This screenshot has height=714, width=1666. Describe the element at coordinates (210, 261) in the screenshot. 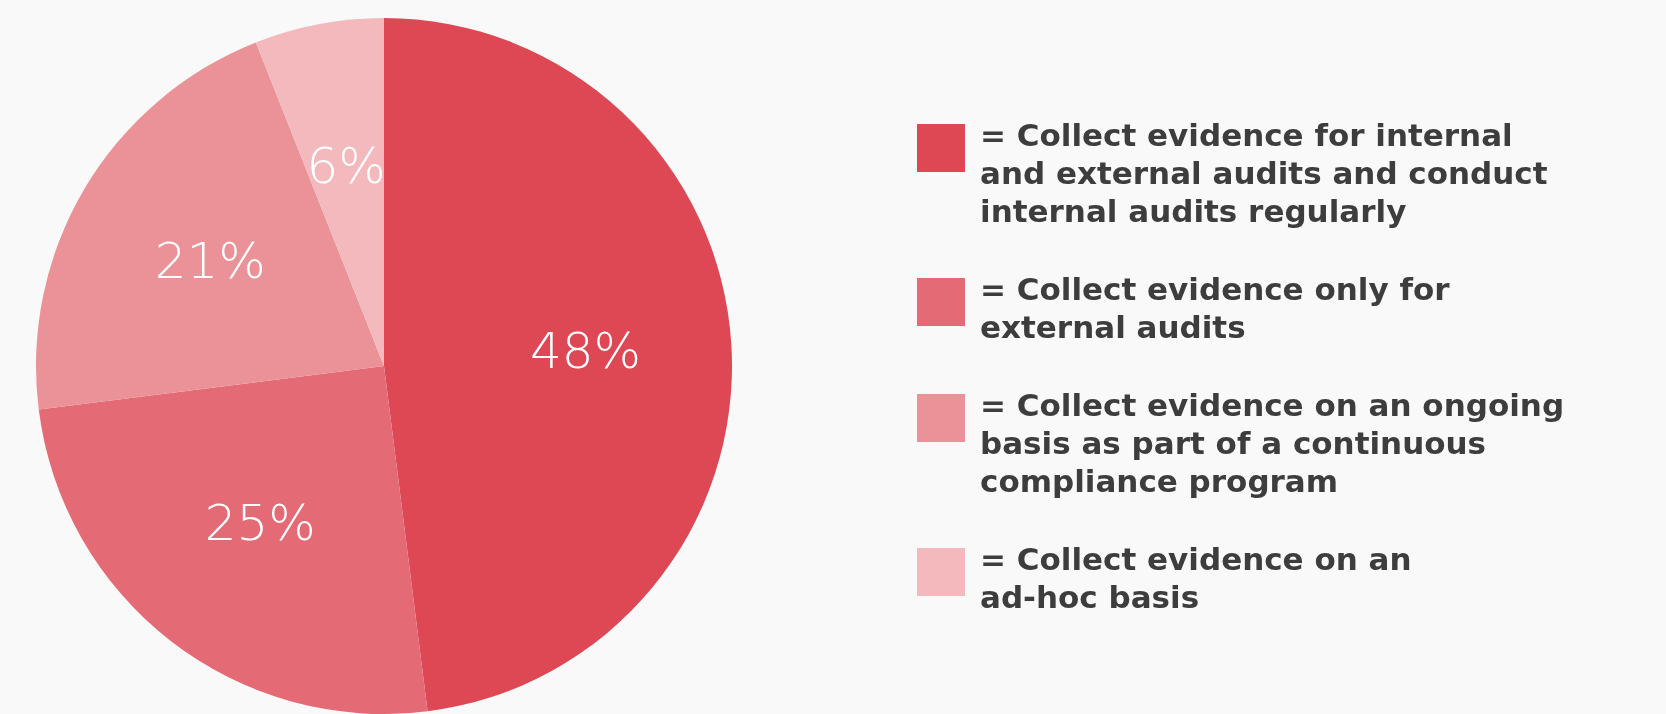

I see `data-label: 21%` at that location.